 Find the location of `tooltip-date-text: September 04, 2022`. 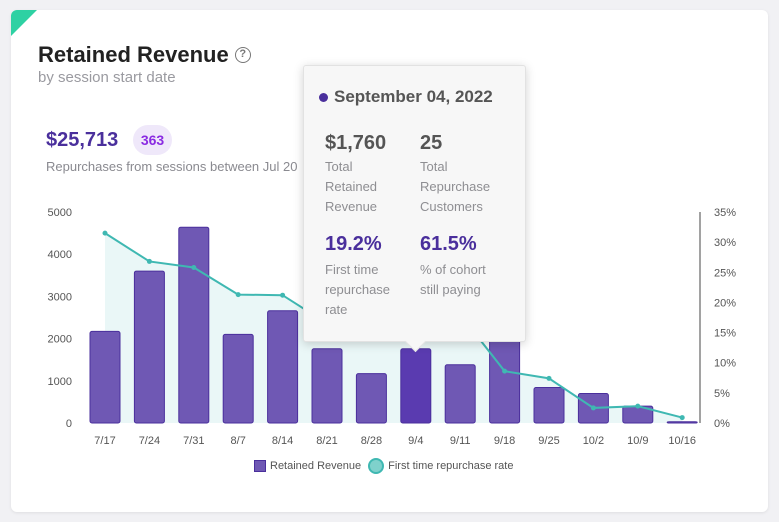

tooltip-date-text: September 04, 2022 is located at coordinates (413, 96).